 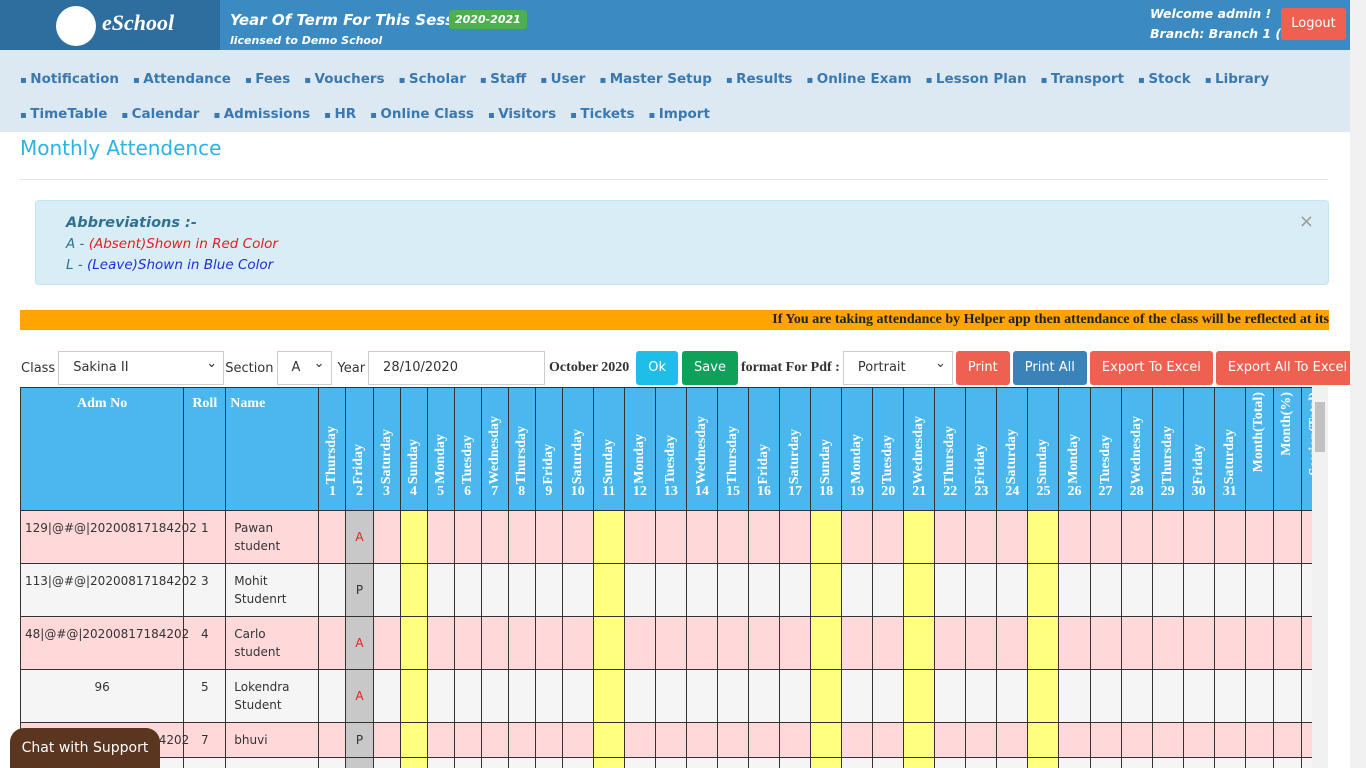 I want to click on nav-item: HR, so click(x=340, y=113).